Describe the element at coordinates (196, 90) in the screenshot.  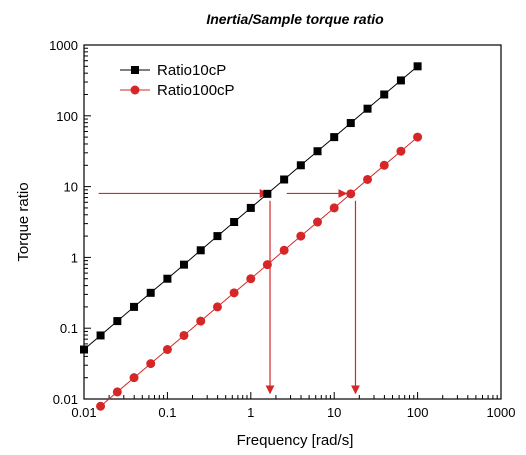
I see `legend-label-ratio100cp: Ratio100cP` at that location.